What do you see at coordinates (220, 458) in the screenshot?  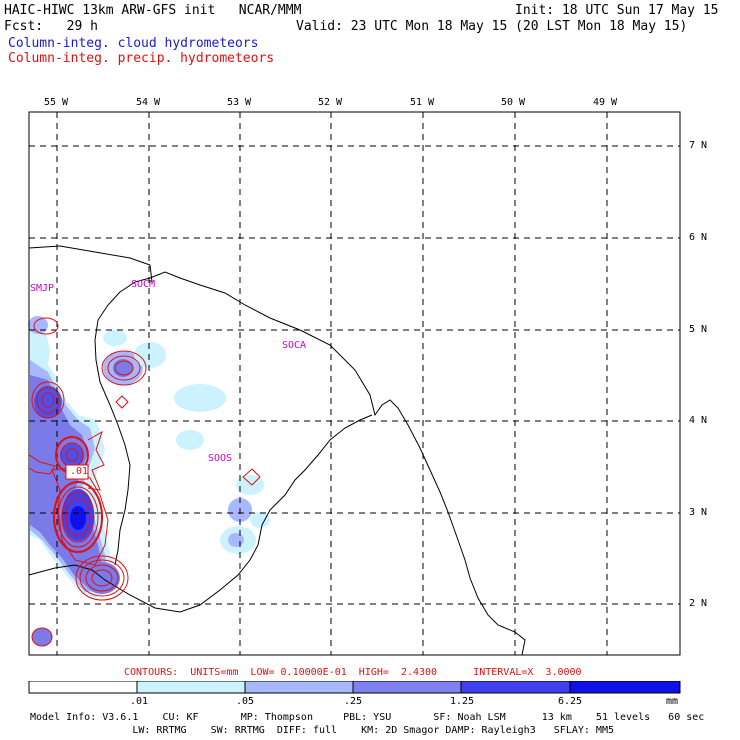 I see `station-soos: SOOS` at bounding box center [220, 458].